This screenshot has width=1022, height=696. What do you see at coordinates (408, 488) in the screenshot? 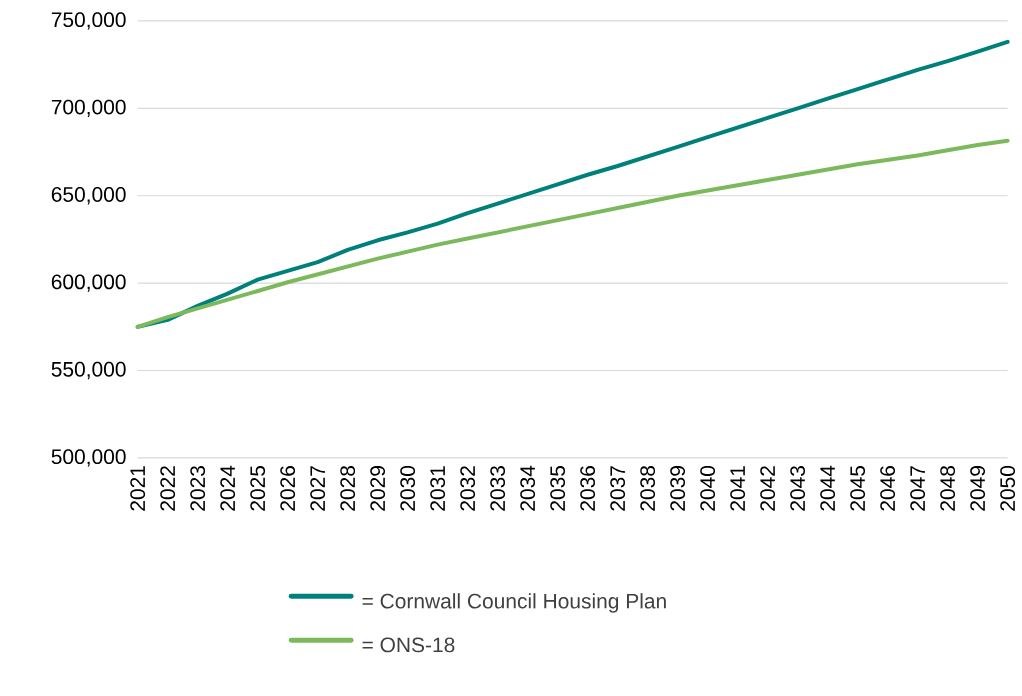
I see `x-tick-label: 2030` at bounding box center [408, 488].